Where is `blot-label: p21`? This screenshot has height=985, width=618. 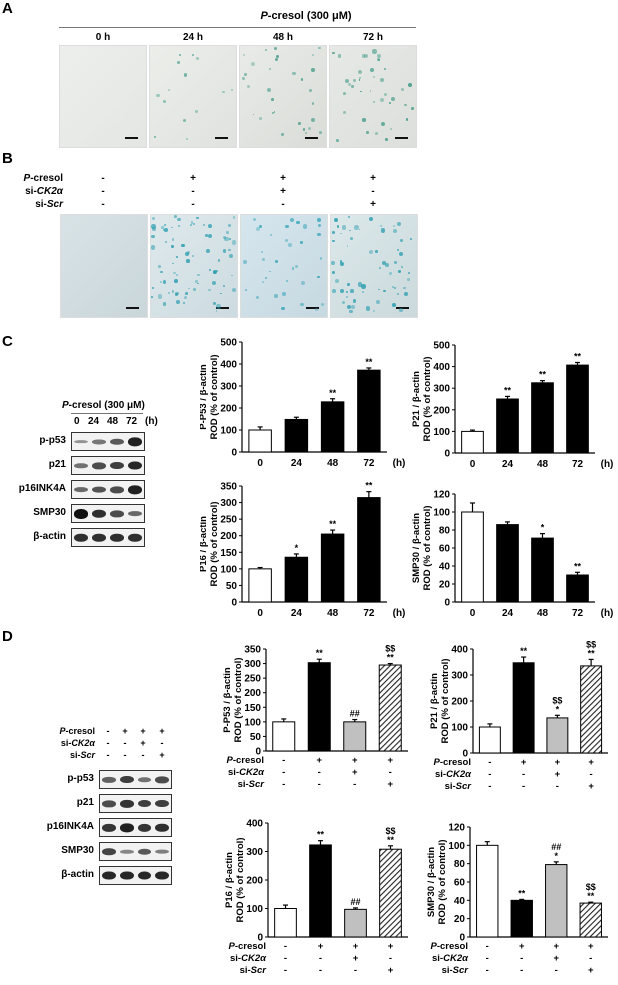 blot-label: p21 is located at coordinates (57, 464).